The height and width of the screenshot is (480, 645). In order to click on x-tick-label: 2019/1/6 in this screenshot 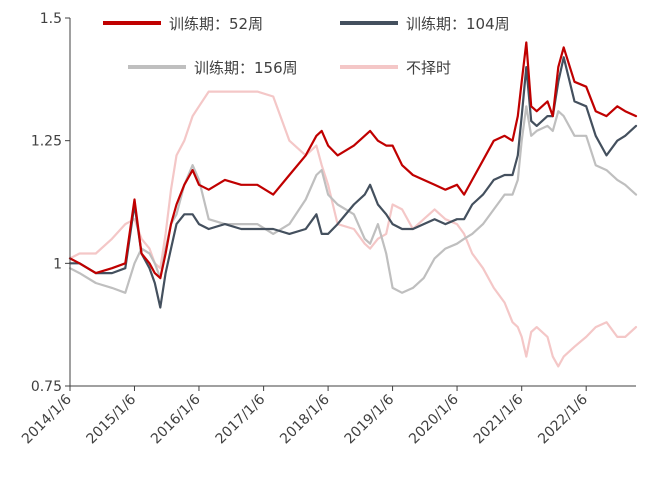, I will do `click(370, 419)`.